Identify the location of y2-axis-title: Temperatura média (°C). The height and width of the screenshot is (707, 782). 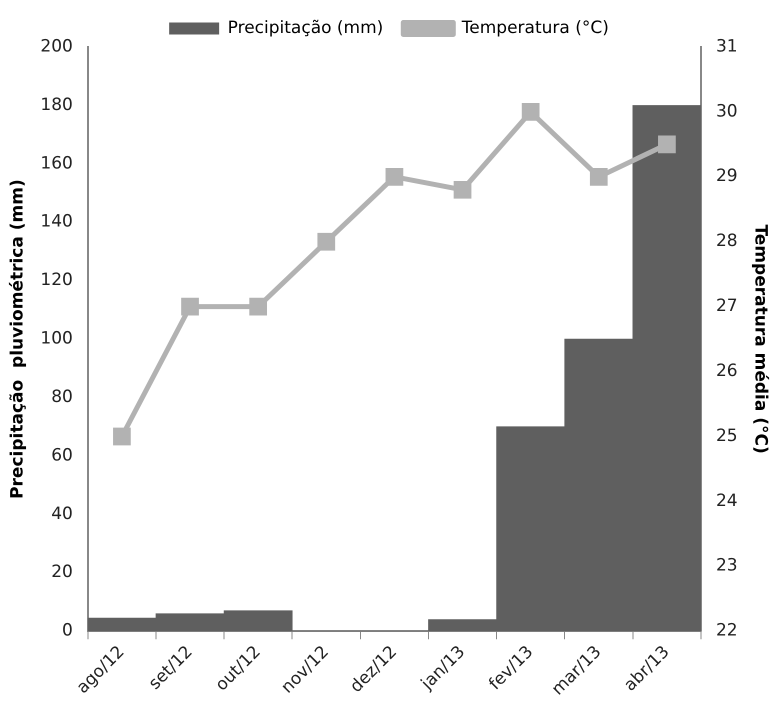
(760, 339).